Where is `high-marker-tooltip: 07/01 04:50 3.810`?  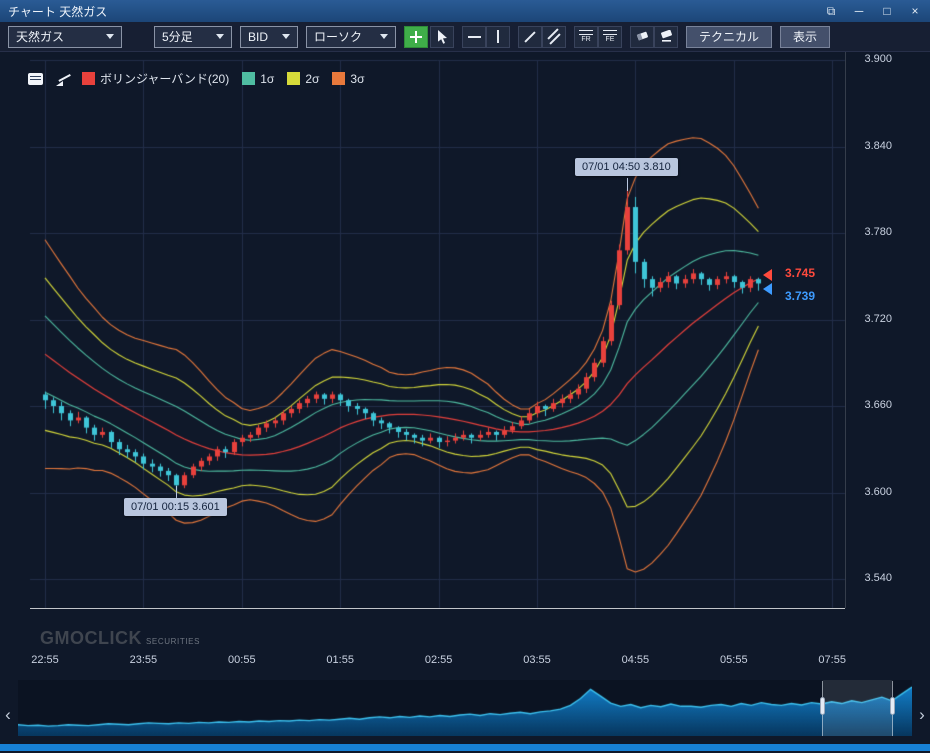 high-marker-tooltip: 07/01 04:50 3.810 is located at coordinates (626, 167).